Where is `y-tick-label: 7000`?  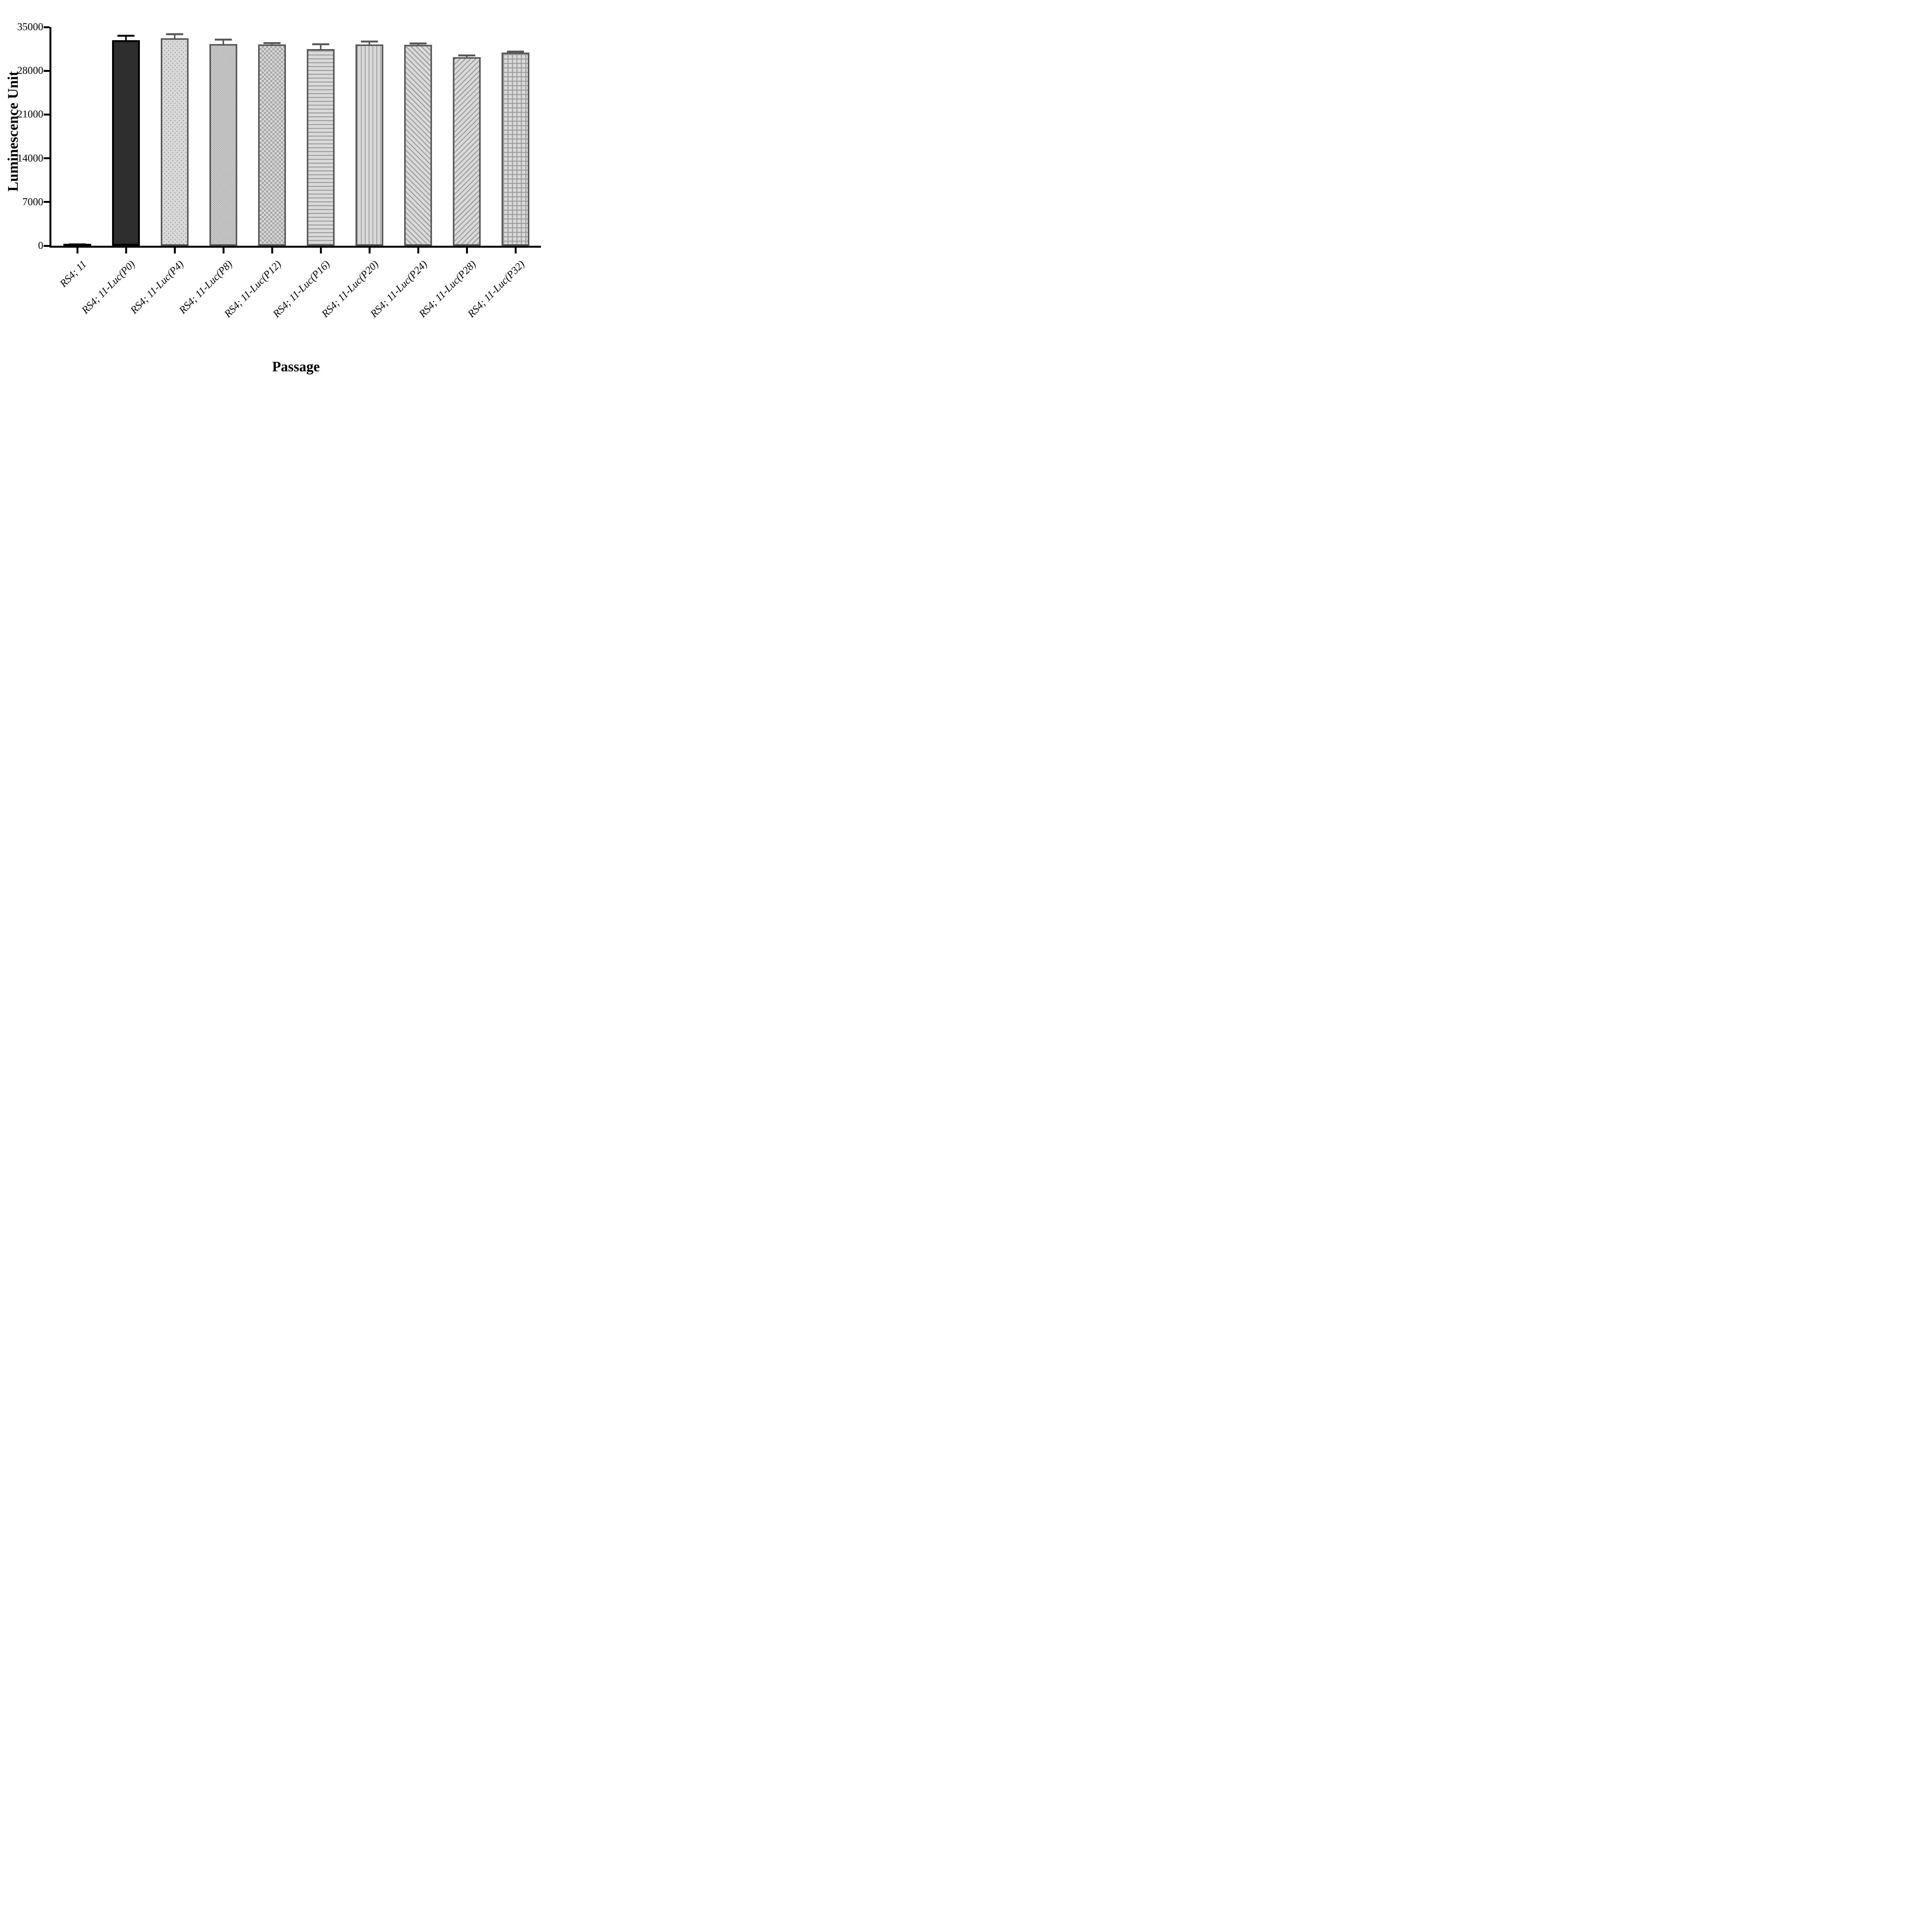 y-tick-label: 7000 is located at coordinates (33, 202).